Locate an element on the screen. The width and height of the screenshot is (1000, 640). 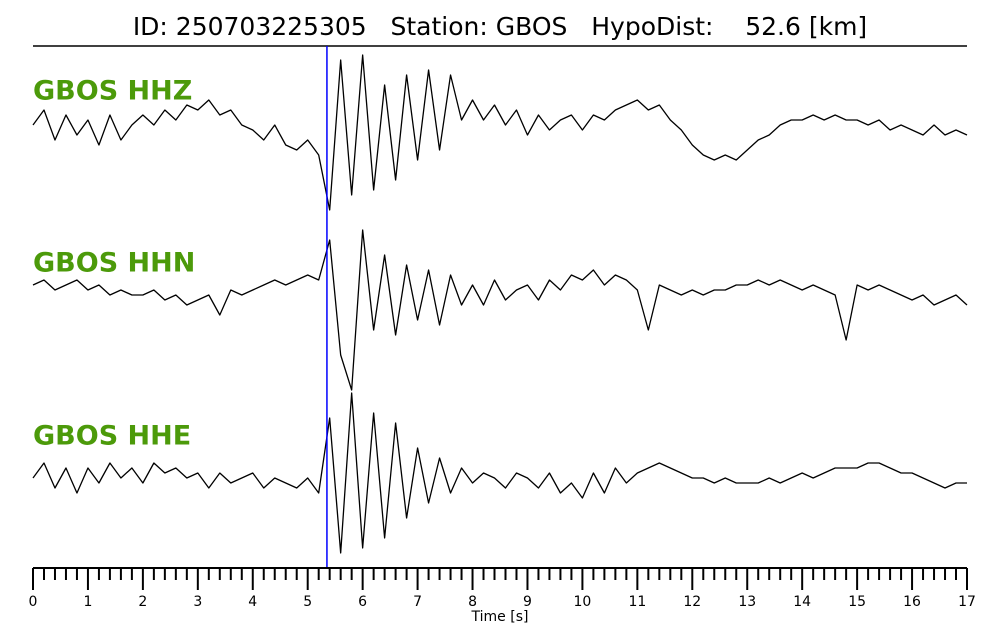
x-tick-label: 2 is located at coordinates (142, 602).